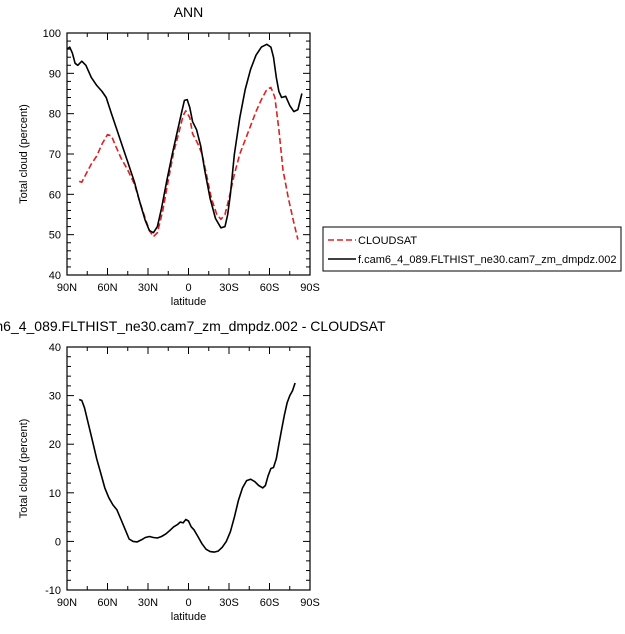 The height and width of the screenshot is (634, 625). What do you see at coordinates (58, 542) in the screenshot?
I see `y-tick-label: 0` at bounding box center [58, 542].